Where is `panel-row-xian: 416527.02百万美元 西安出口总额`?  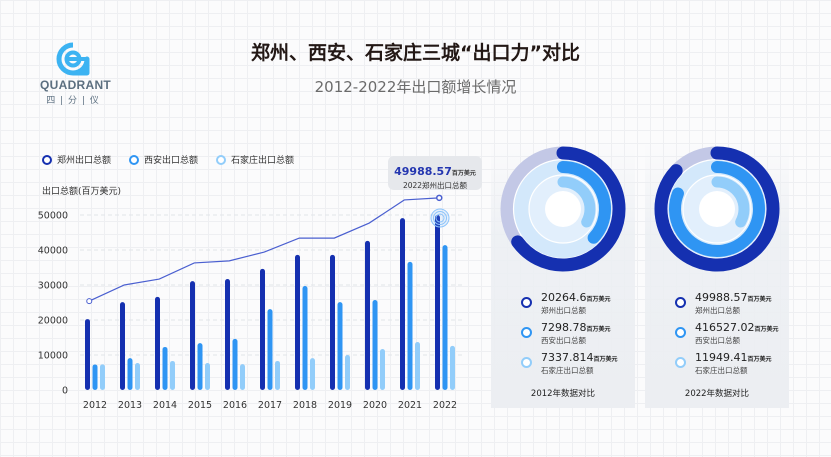
panel-row-xian: 416527.02百万美元 西安出口总额 is located at coordinates (727, 333).